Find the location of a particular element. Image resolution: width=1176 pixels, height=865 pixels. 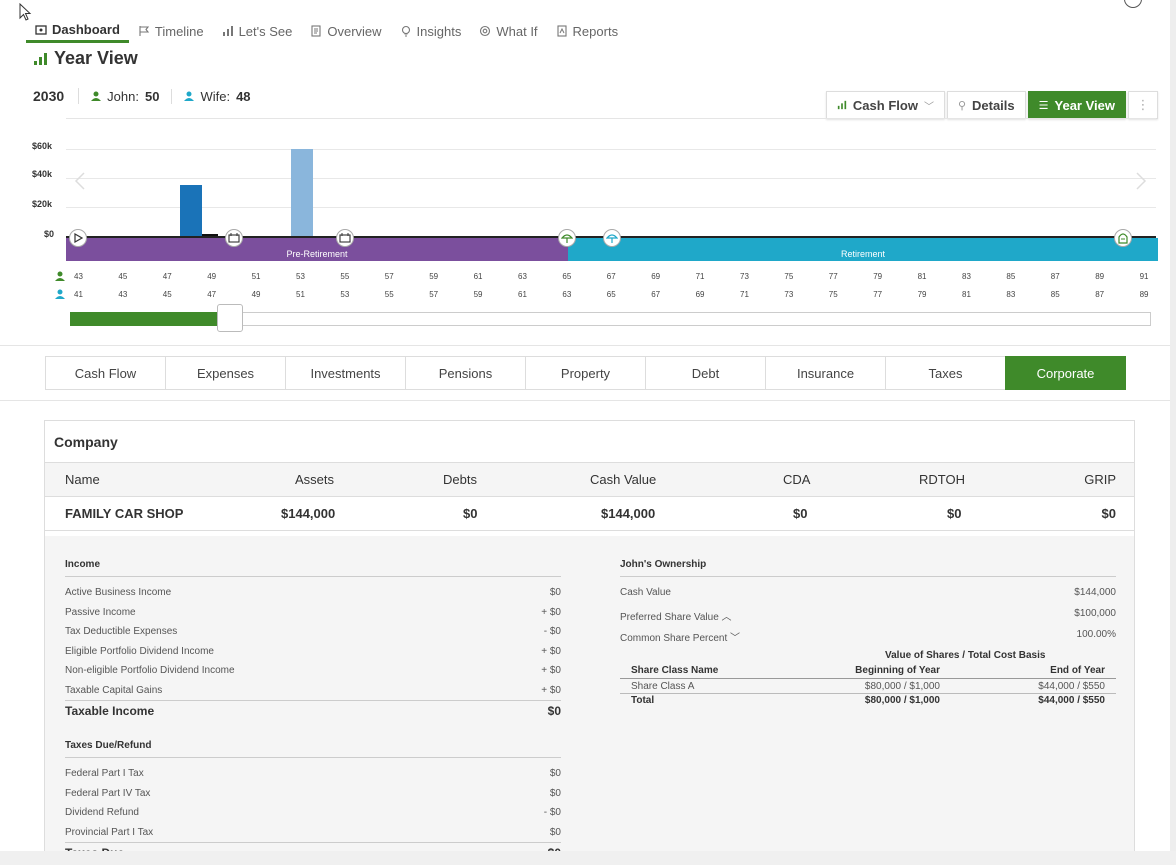

tab-dashboard: Dashboard is located at coordinates (77, 31).